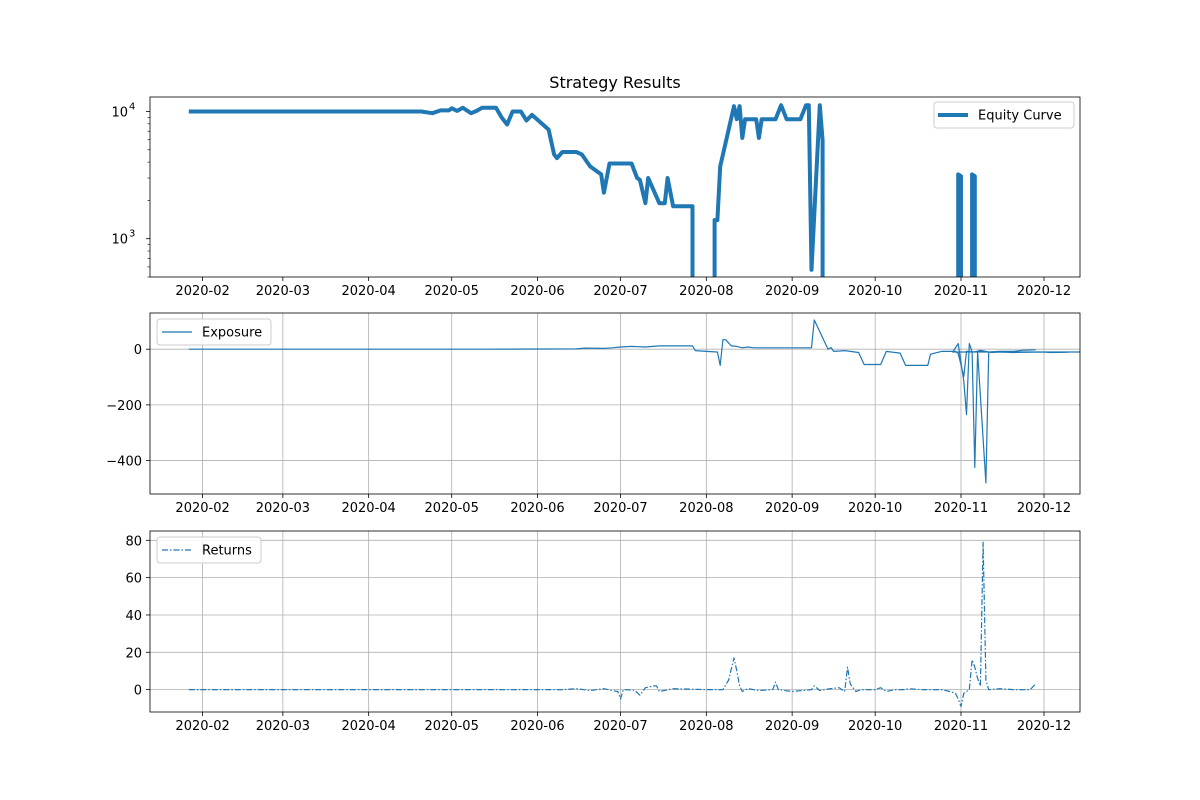  I want to click on returns-series, so click(612, 624).